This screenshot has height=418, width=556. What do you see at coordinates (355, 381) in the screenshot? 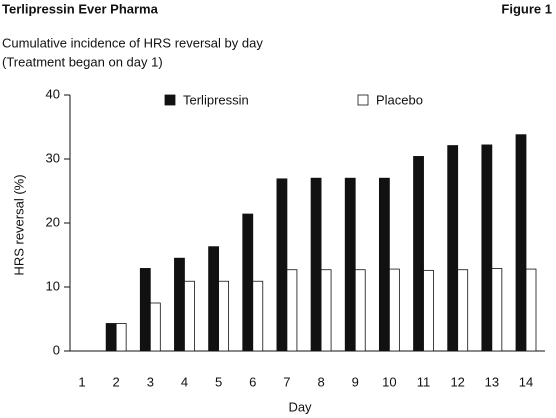
I see `x-tick-label: 9` at bounding box center [355, 381].